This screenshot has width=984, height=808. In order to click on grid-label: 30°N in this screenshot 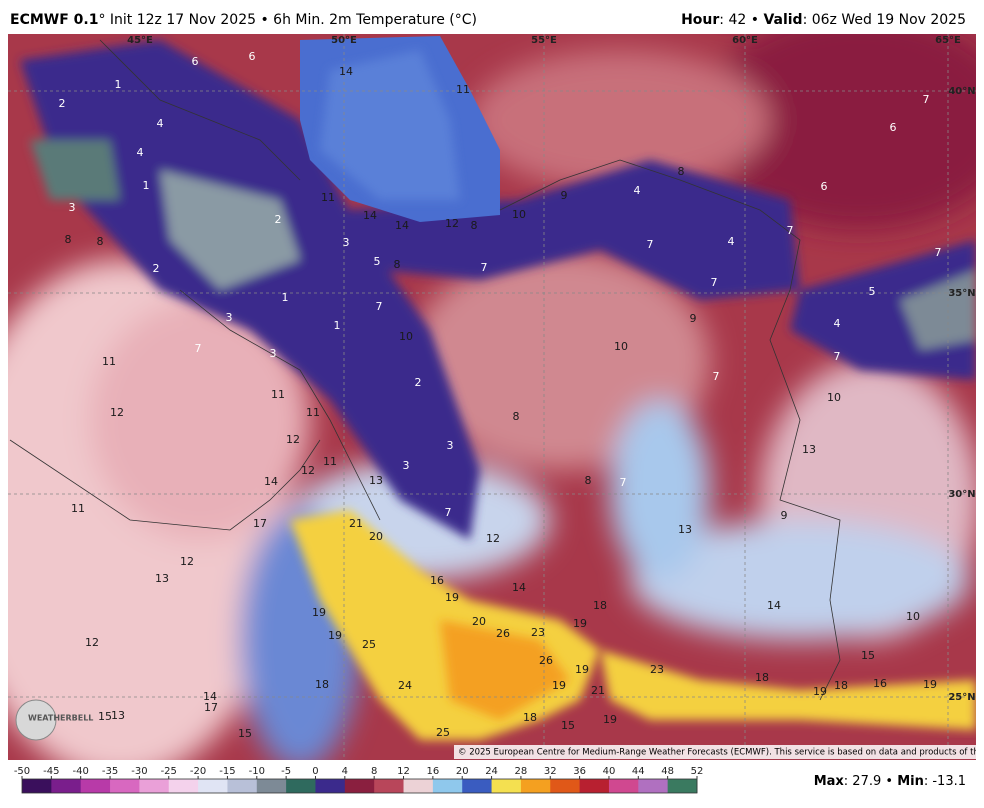, I will do `click(961, 494)`.